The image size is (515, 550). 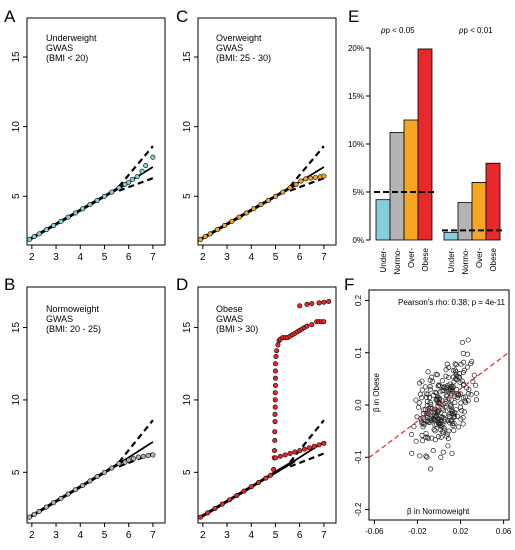 I want to click on plot-frame, so click(x=96, y=405).